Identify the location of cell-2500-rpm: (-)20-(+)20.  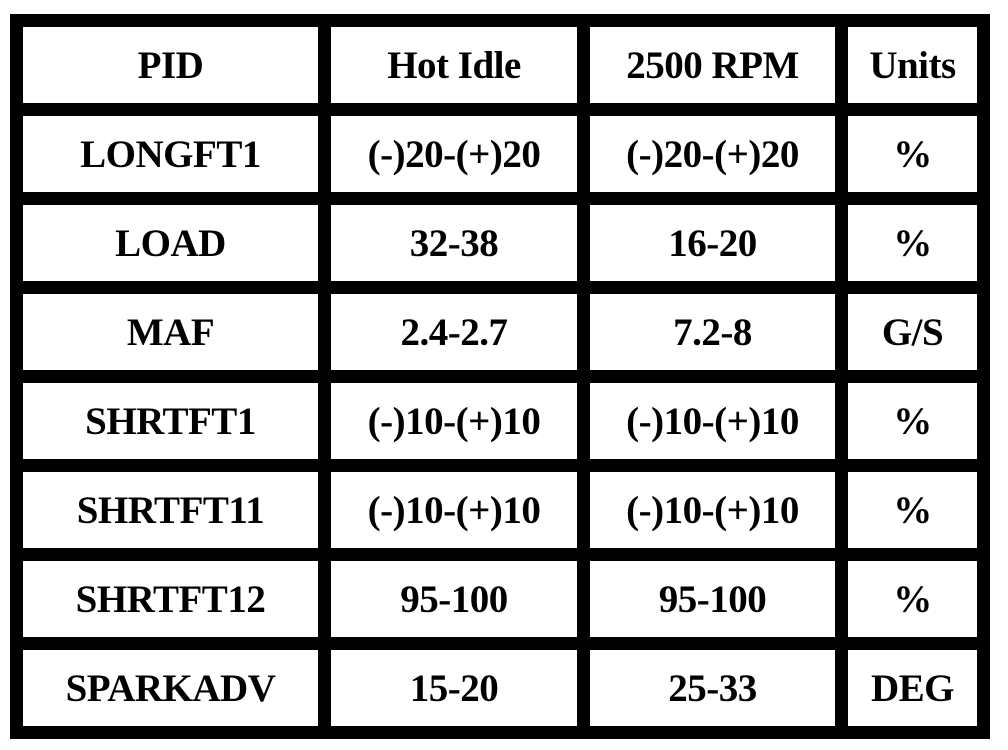
(712, 154).